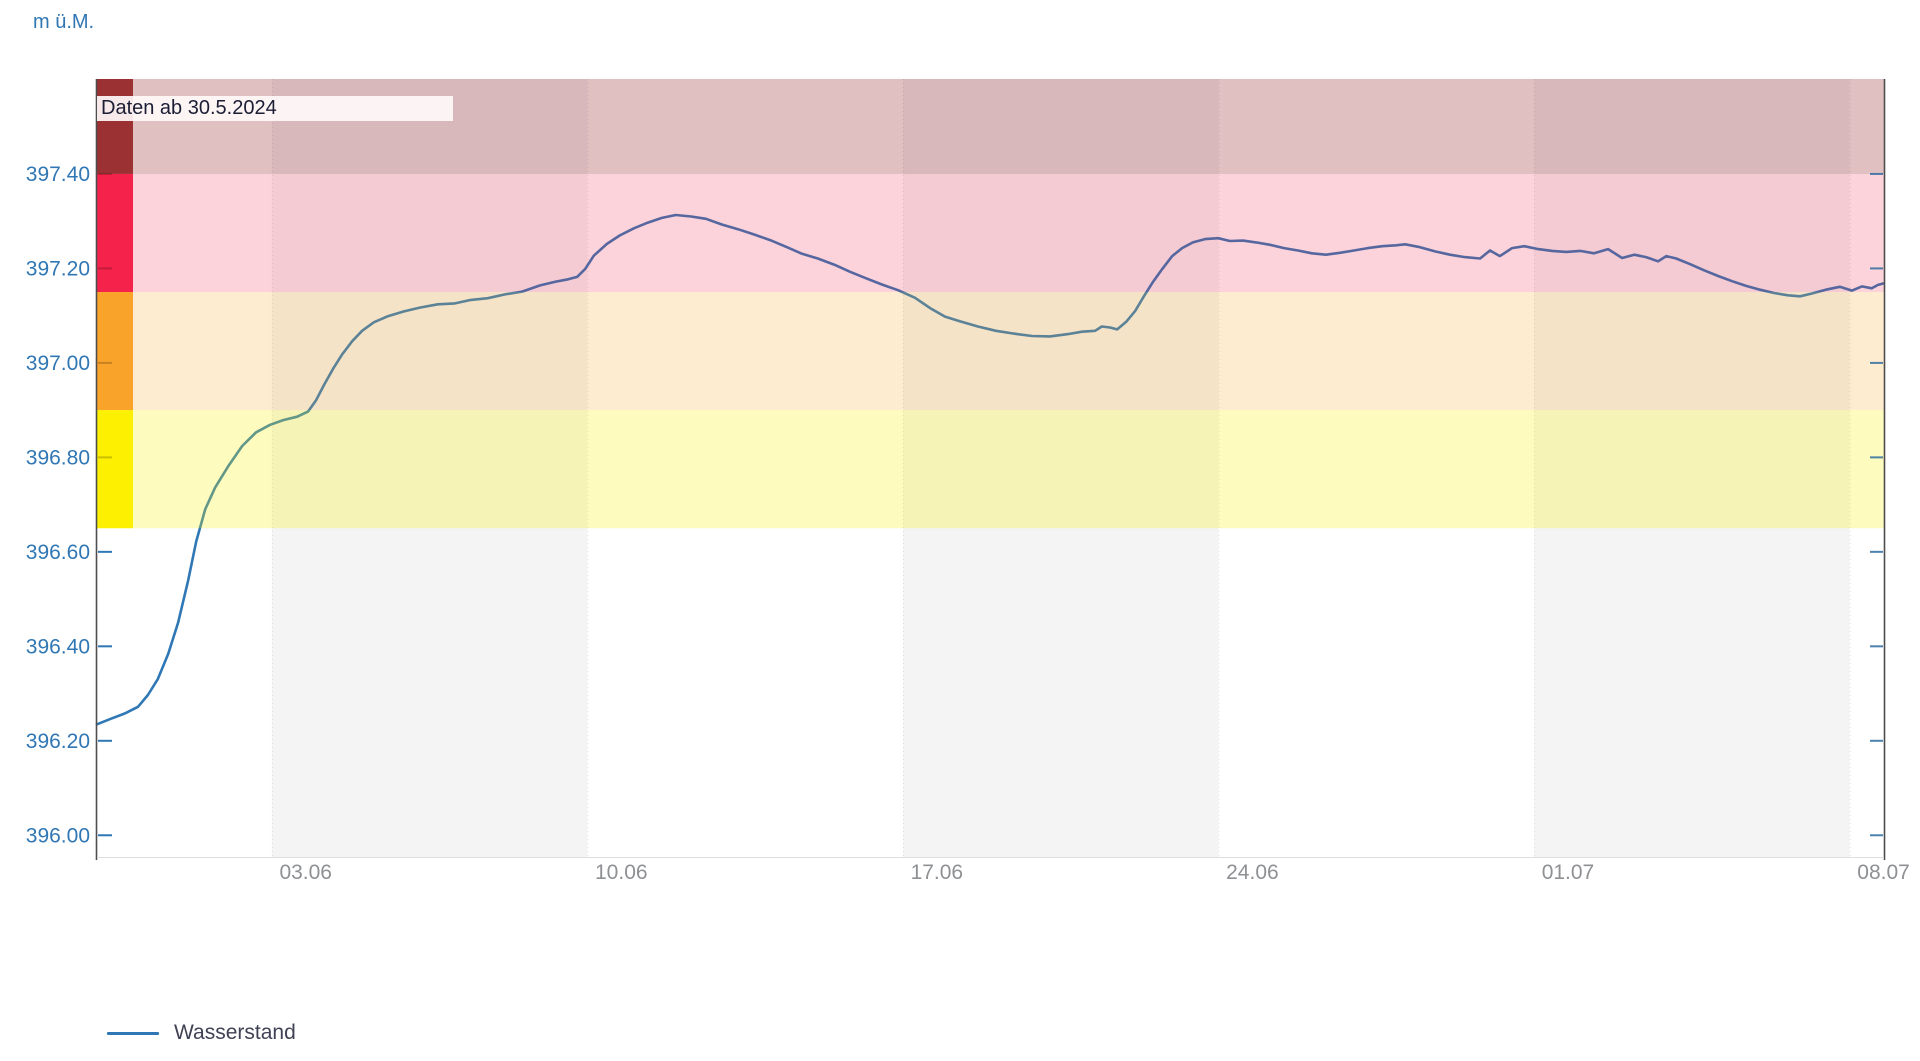 The height and width of the screenshot is (1061, 1920). What do you see at coordinates (58, 741) in the screenshot?
I see `y-axis-label: 396.20` at bounding box center [58, 741].